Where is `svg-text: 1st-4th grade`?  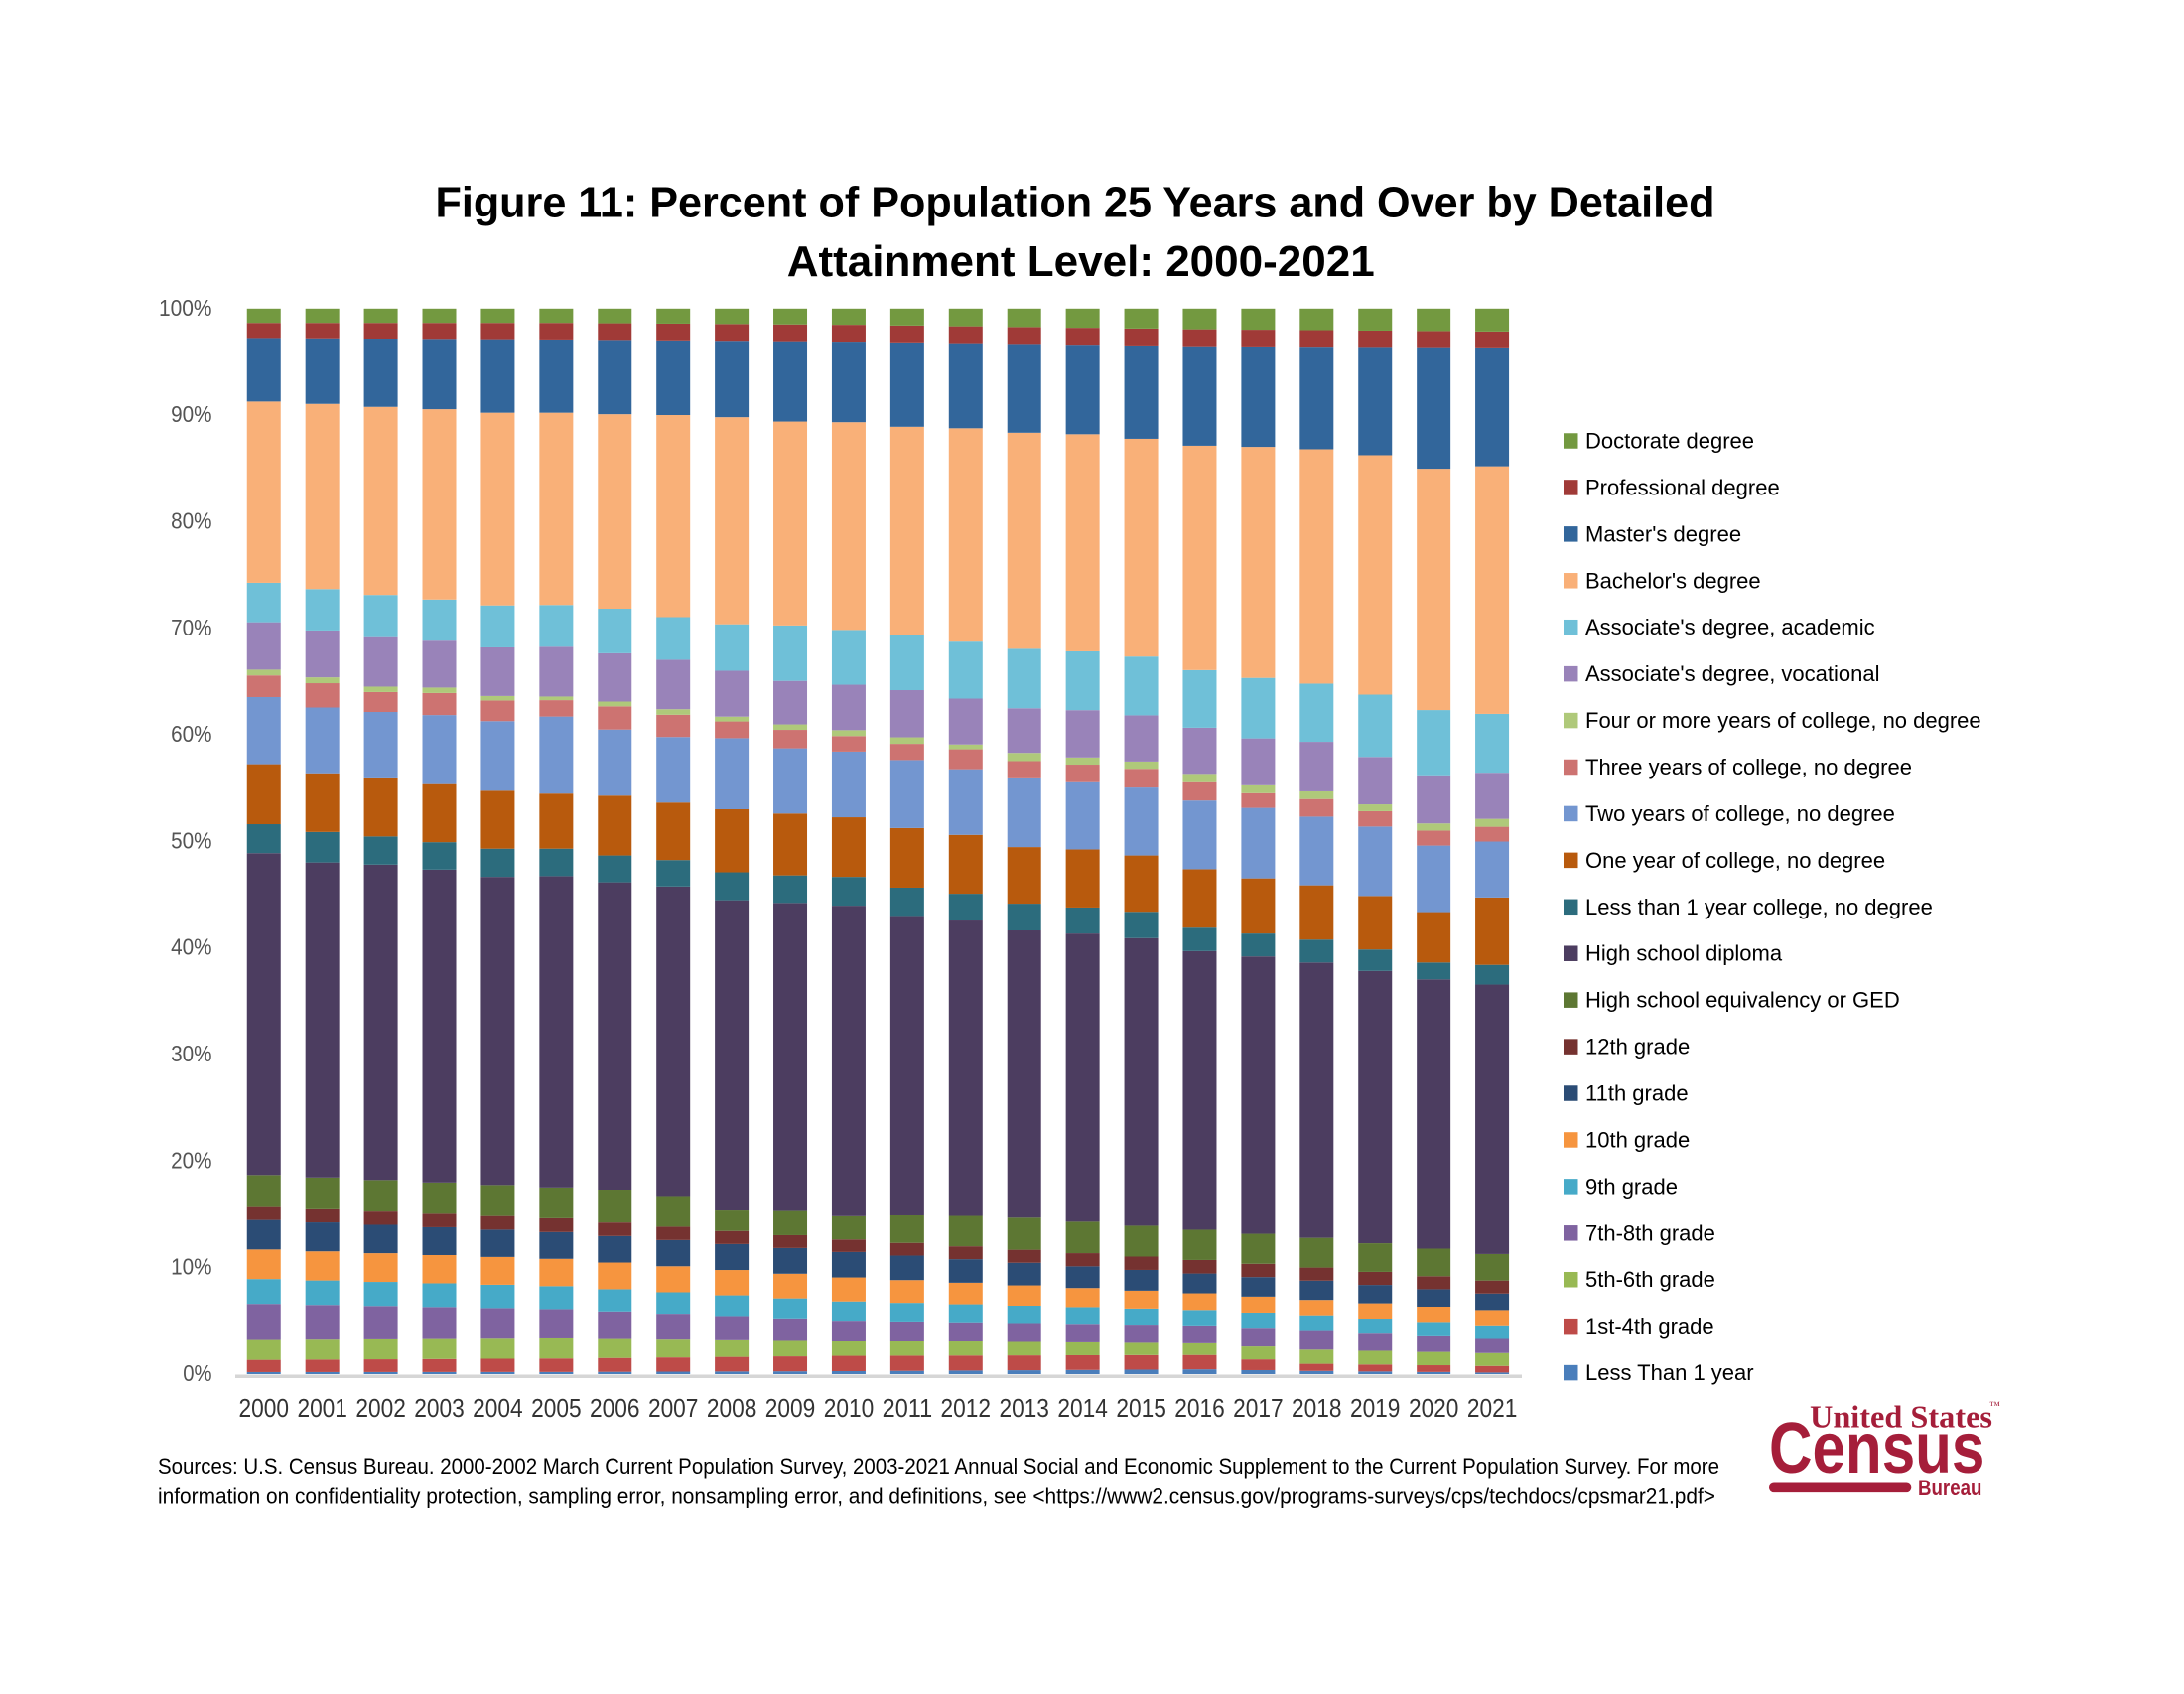
svg-text: 1st-4th grade is located at coordinates (1649, 1327).